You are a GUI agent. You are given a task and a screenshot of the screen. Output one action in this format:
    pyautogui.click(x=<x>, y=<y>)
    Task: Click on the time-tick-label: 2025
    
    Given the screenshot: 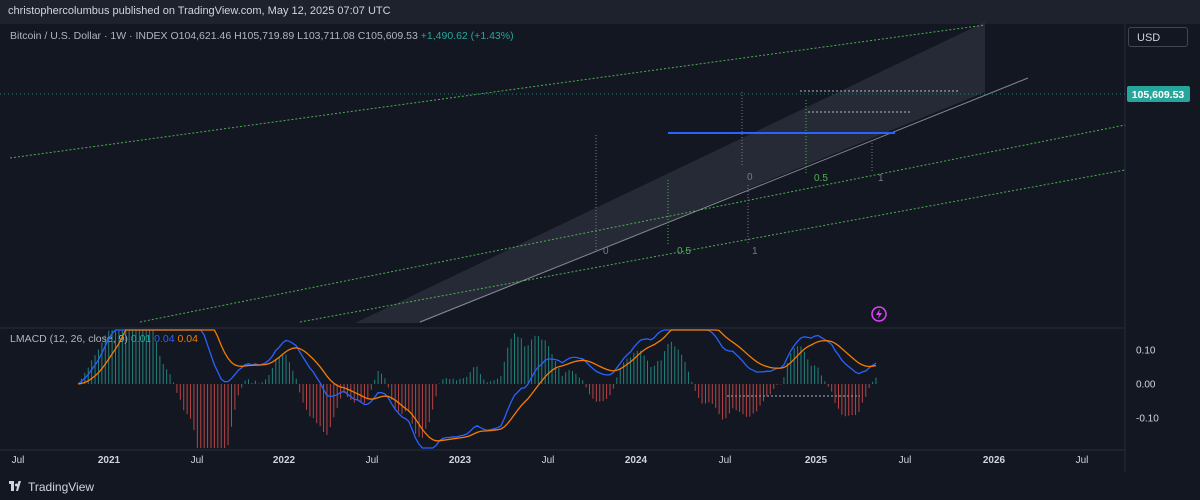 What is the action you would take?
    pyautogui.click(x=816, y=460)
    